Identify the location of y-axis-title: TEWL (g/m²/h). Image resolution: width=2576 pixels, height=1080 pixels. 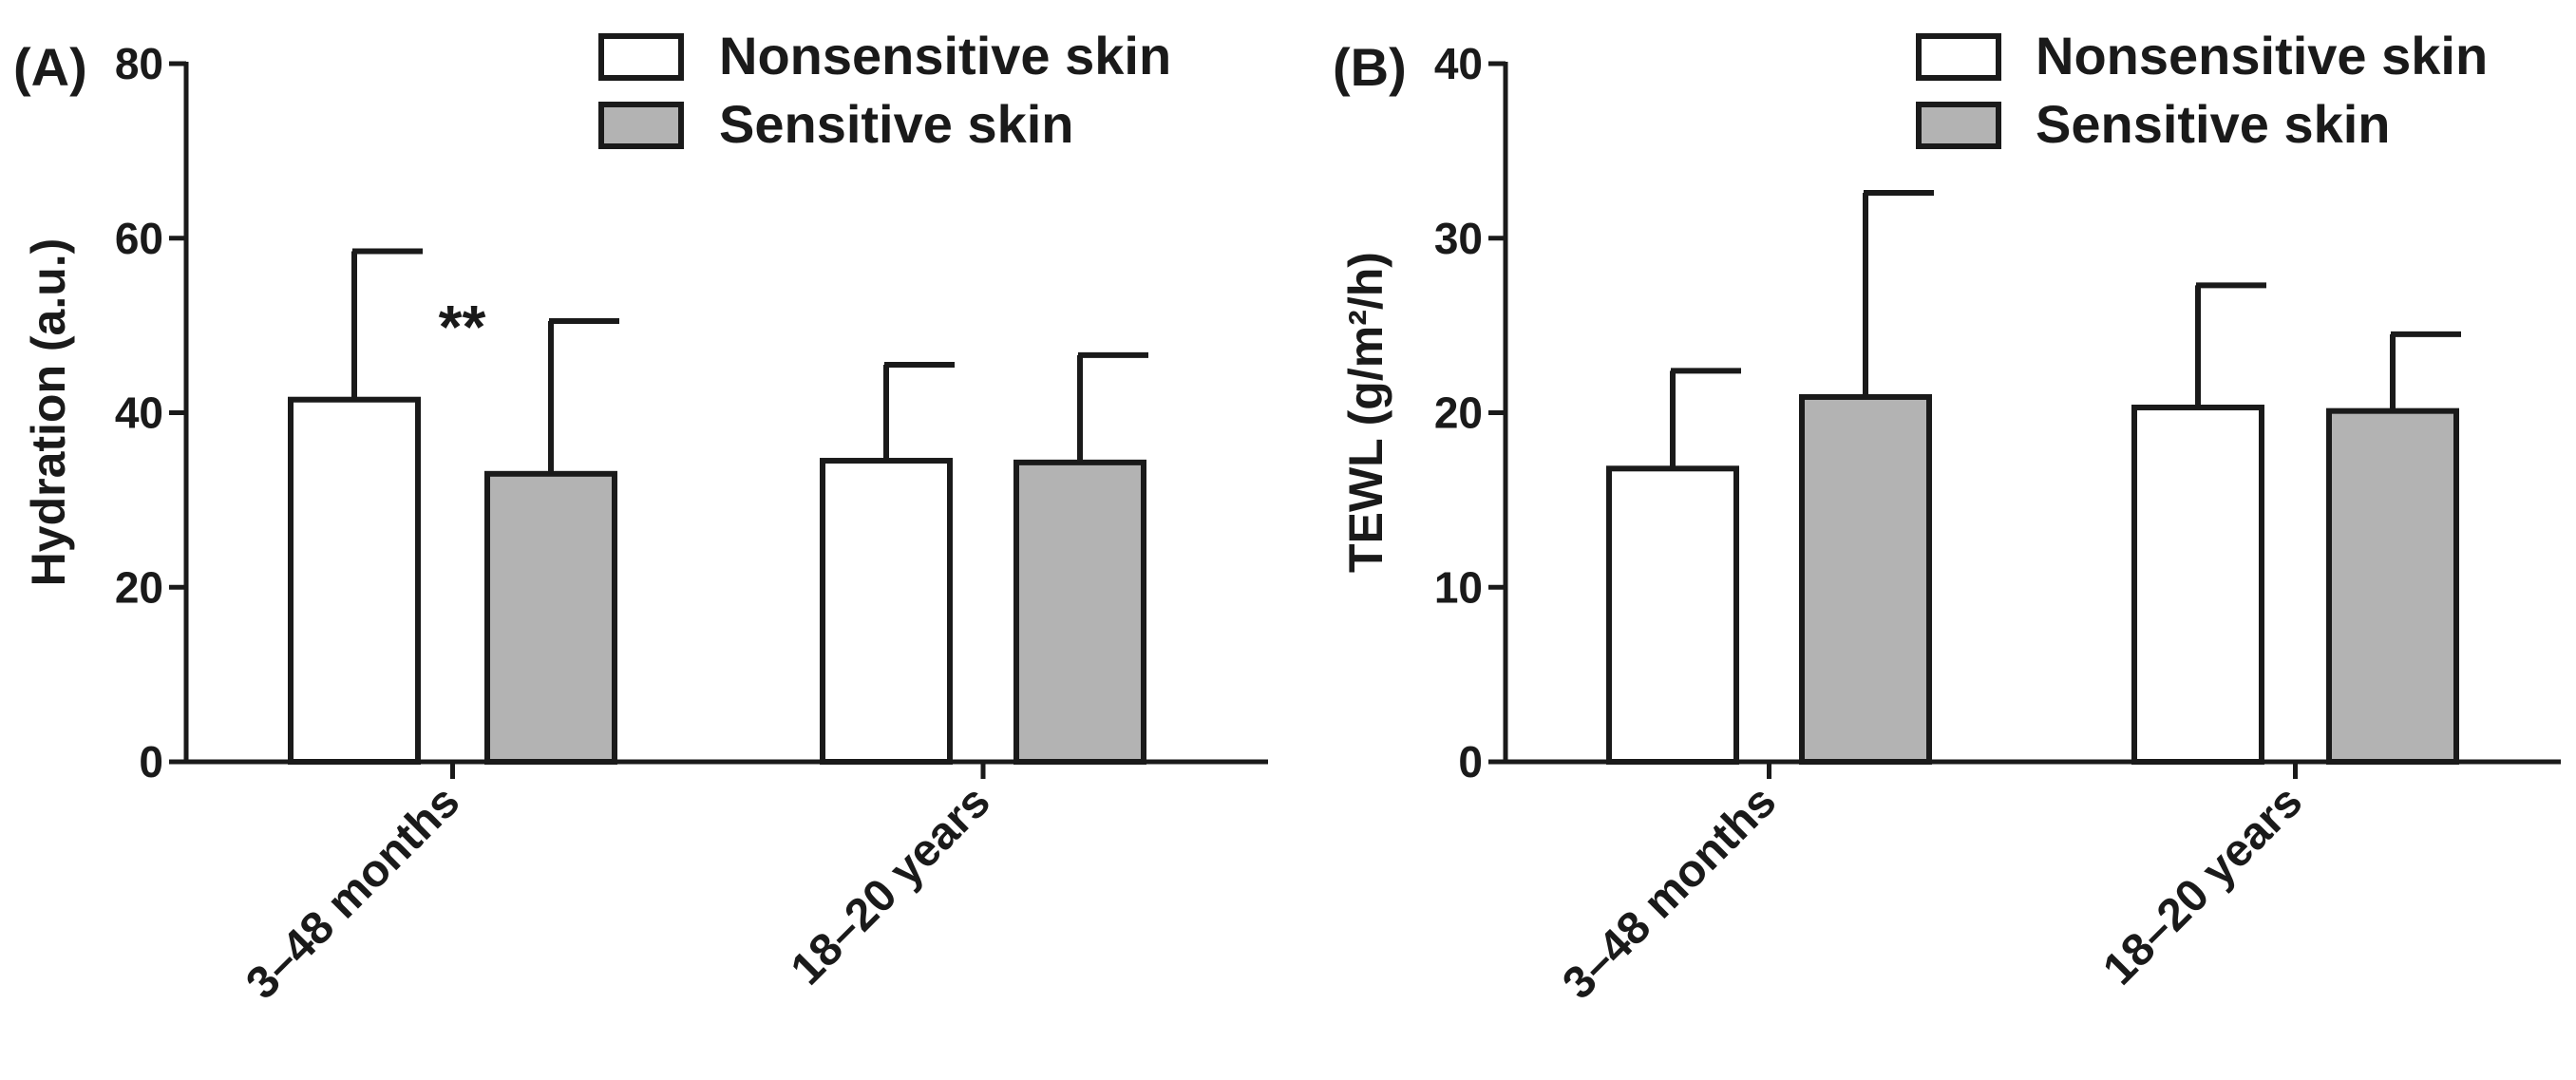
(1365, 412).